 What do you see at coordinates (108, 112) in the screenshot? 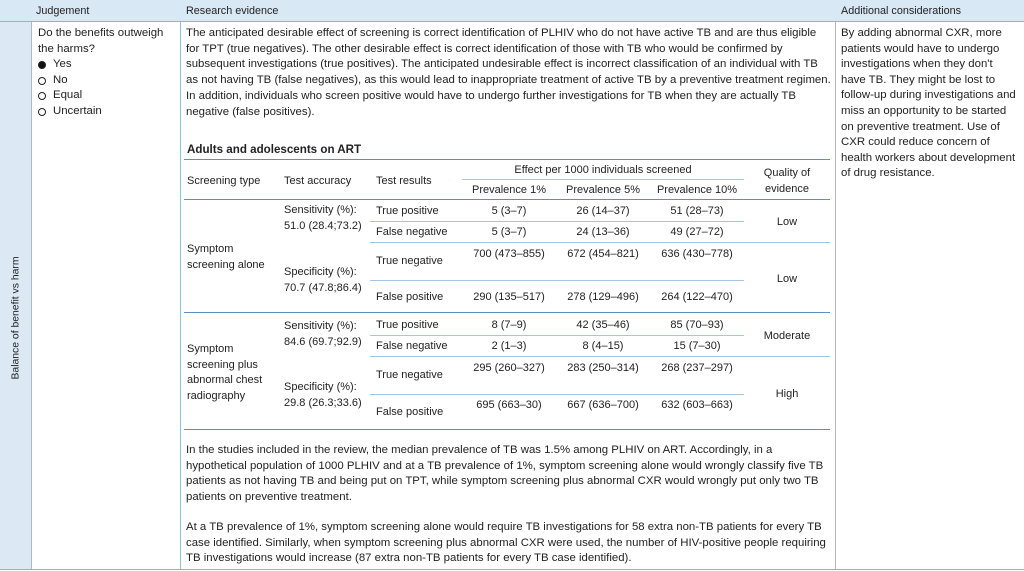
I see `option-uncertain: Uncertain` at bounding box center [108, 112].